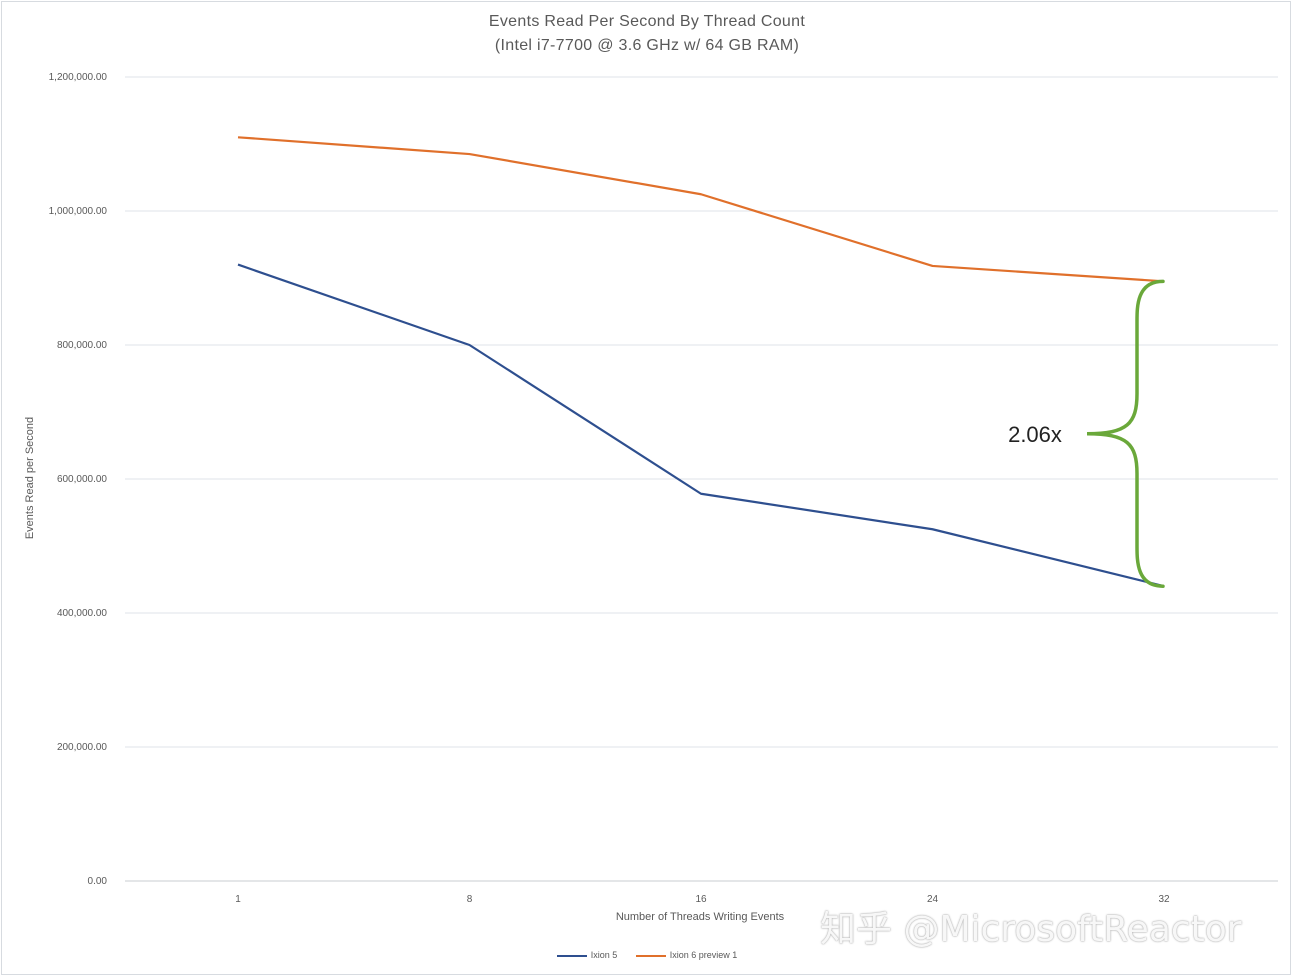 The height and width of the screenshot is (978, 1294). What do you see at coordinates (700, 917) in the screenshot?
I see `x-axis-label: Number of Threads Writing Events` at bounding box center [700, 917].